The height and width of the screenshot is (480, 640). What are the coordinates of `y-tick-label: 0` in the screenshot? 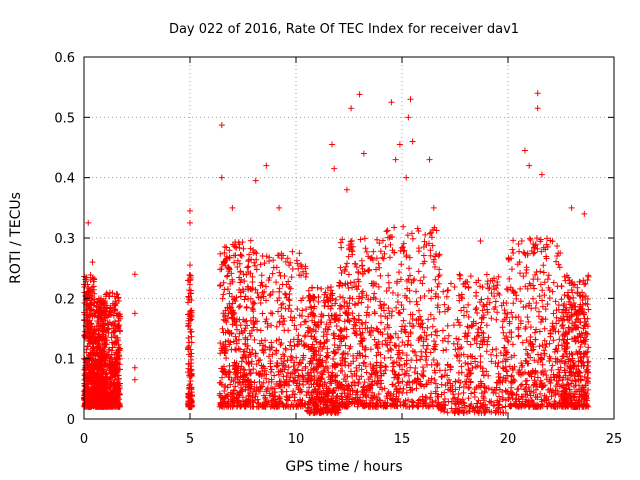 It's located at (71, 420).